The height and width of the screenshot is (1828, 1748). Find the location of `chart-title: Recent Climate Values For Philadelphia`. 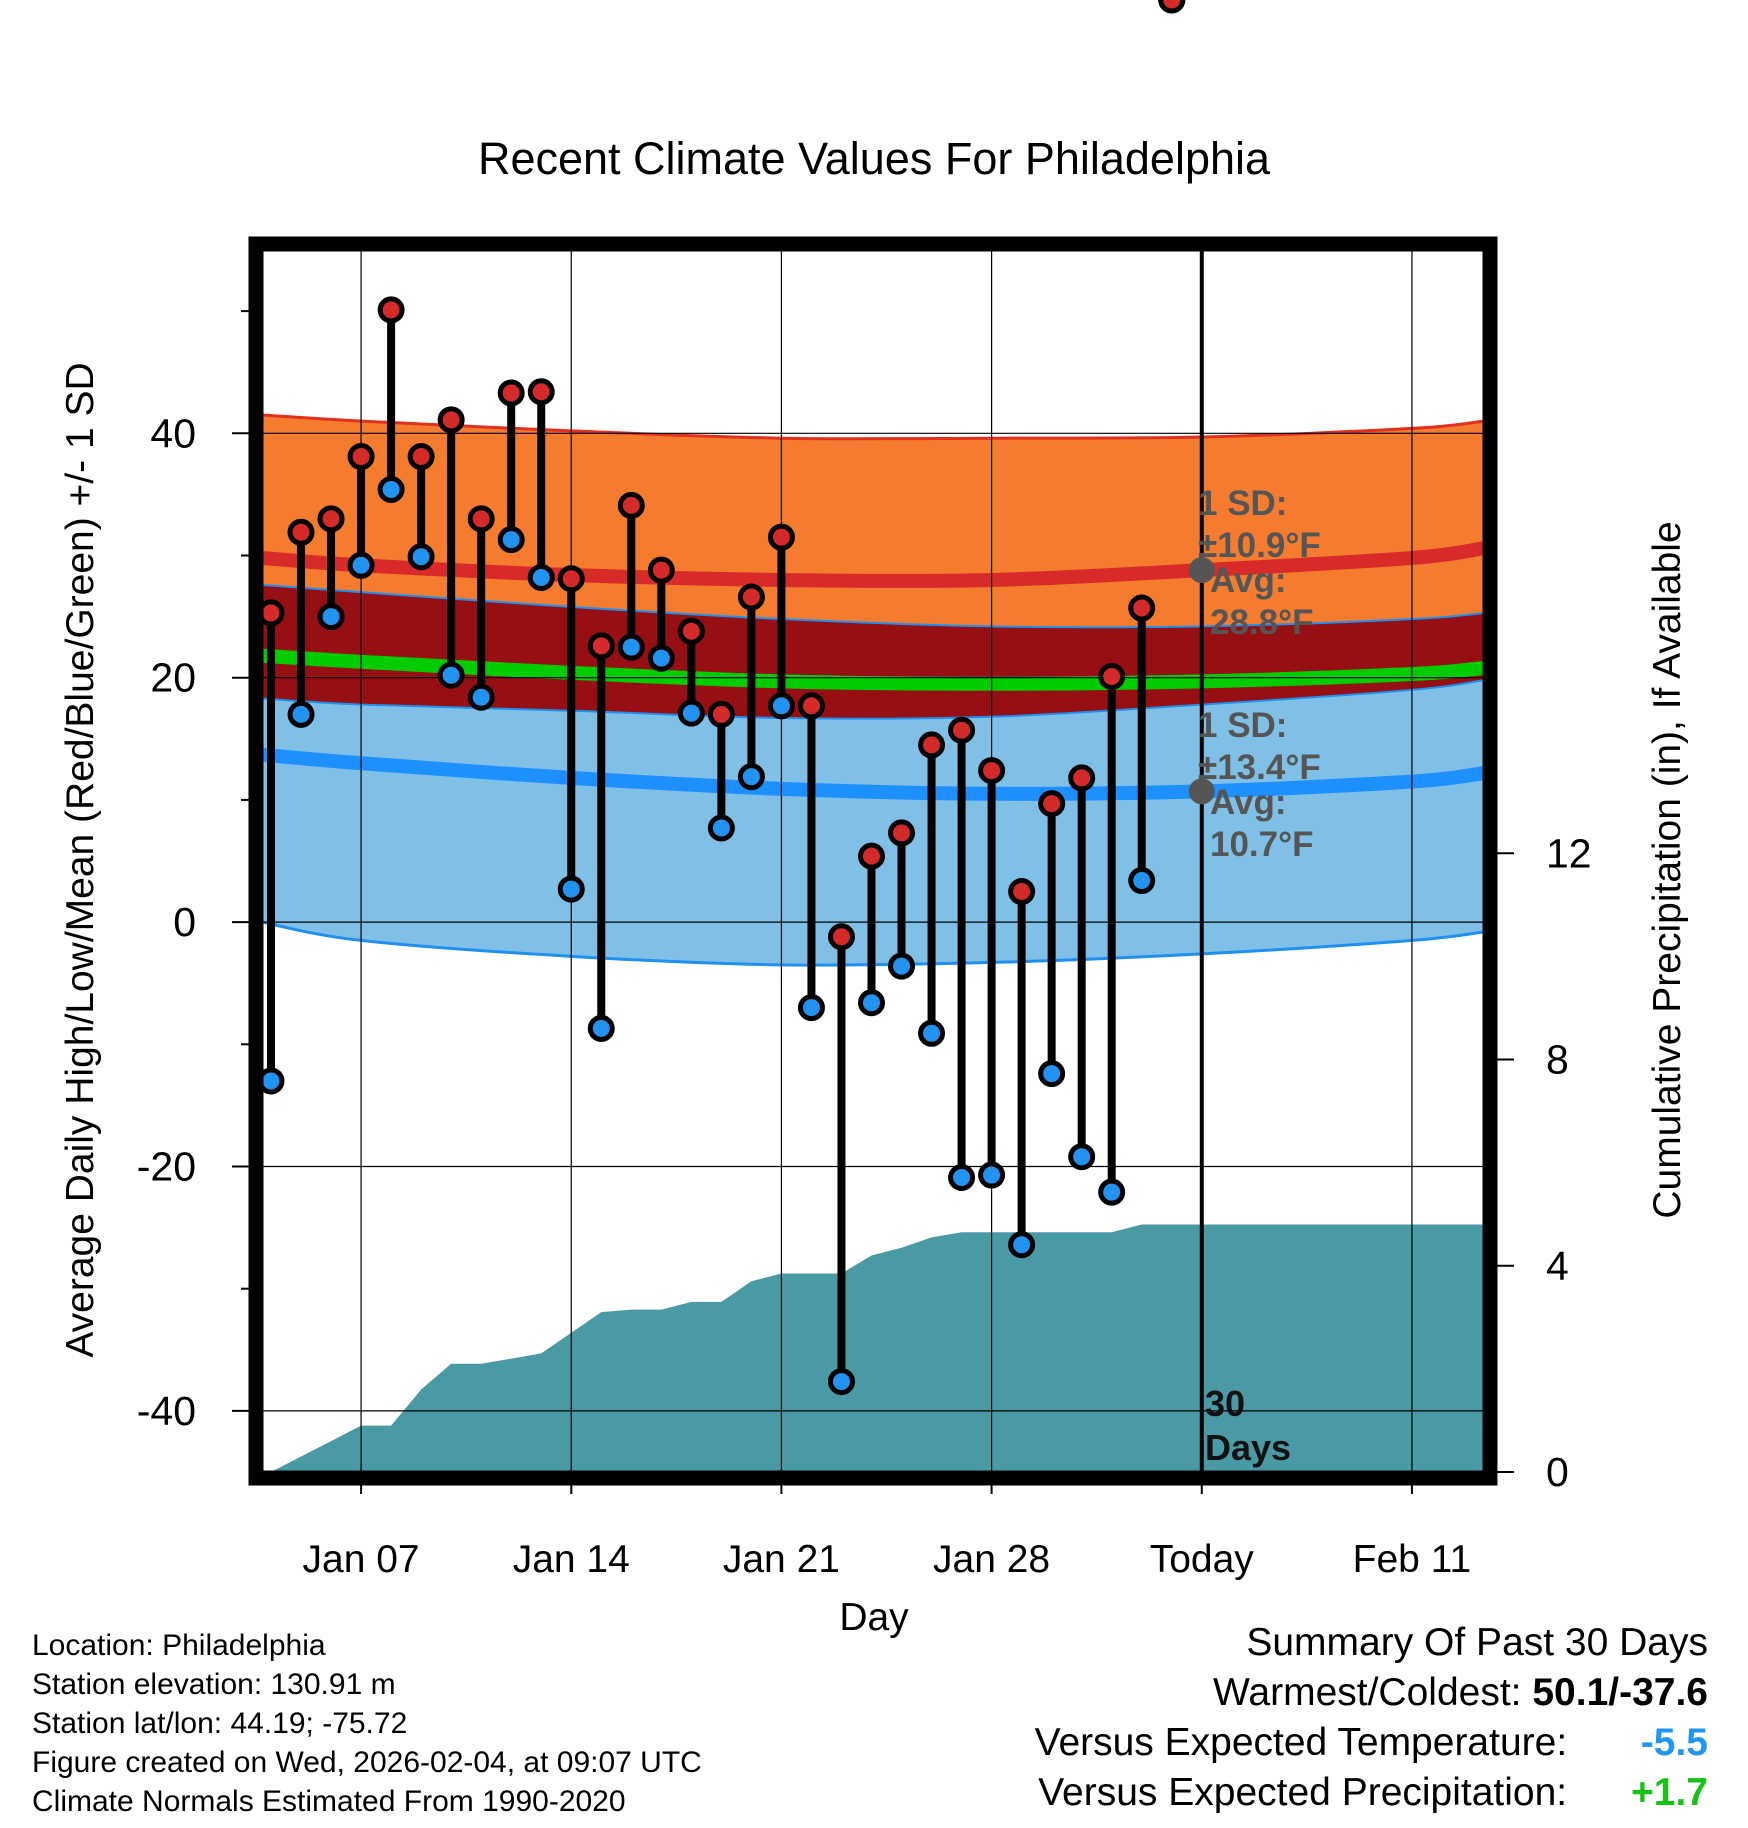

chart-title: Recent Climate Values For Philadelphia is located at coordinates (874, 158).